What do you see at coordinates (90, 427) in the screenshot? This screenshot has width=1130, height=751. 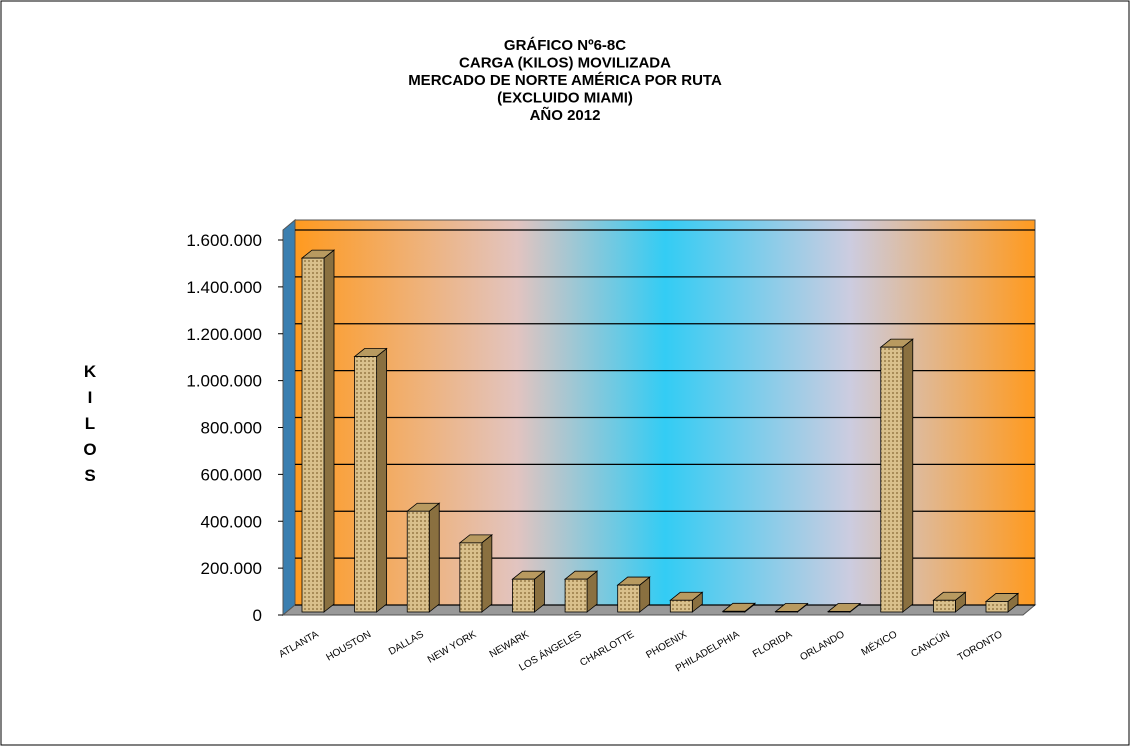 I see `y-axis-label: KILOS` at bounding box center [90, 427].